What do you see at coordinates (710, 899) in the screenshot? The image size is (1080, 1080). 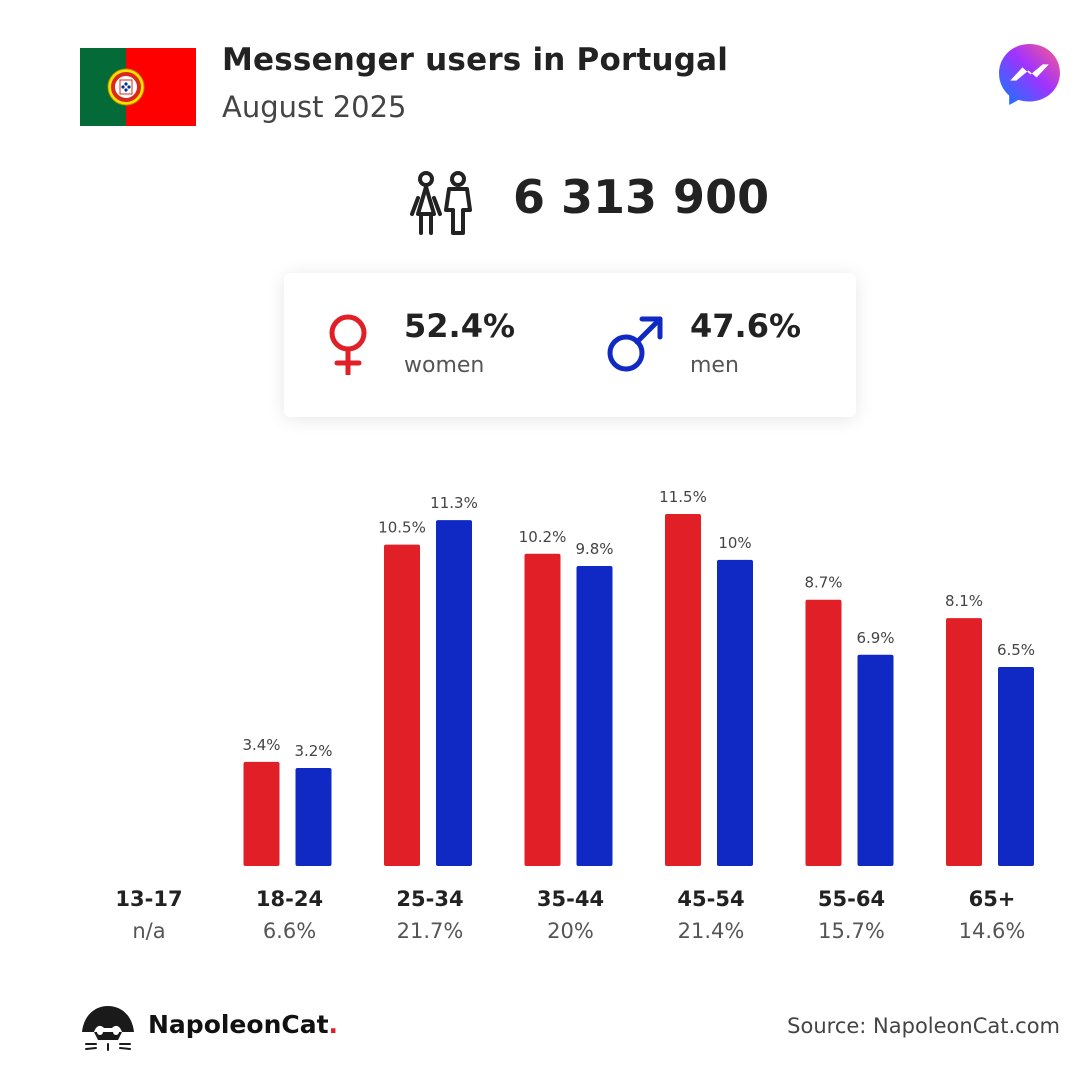 I see `age-group-label: 45-54` at bounding box center [710, 899].